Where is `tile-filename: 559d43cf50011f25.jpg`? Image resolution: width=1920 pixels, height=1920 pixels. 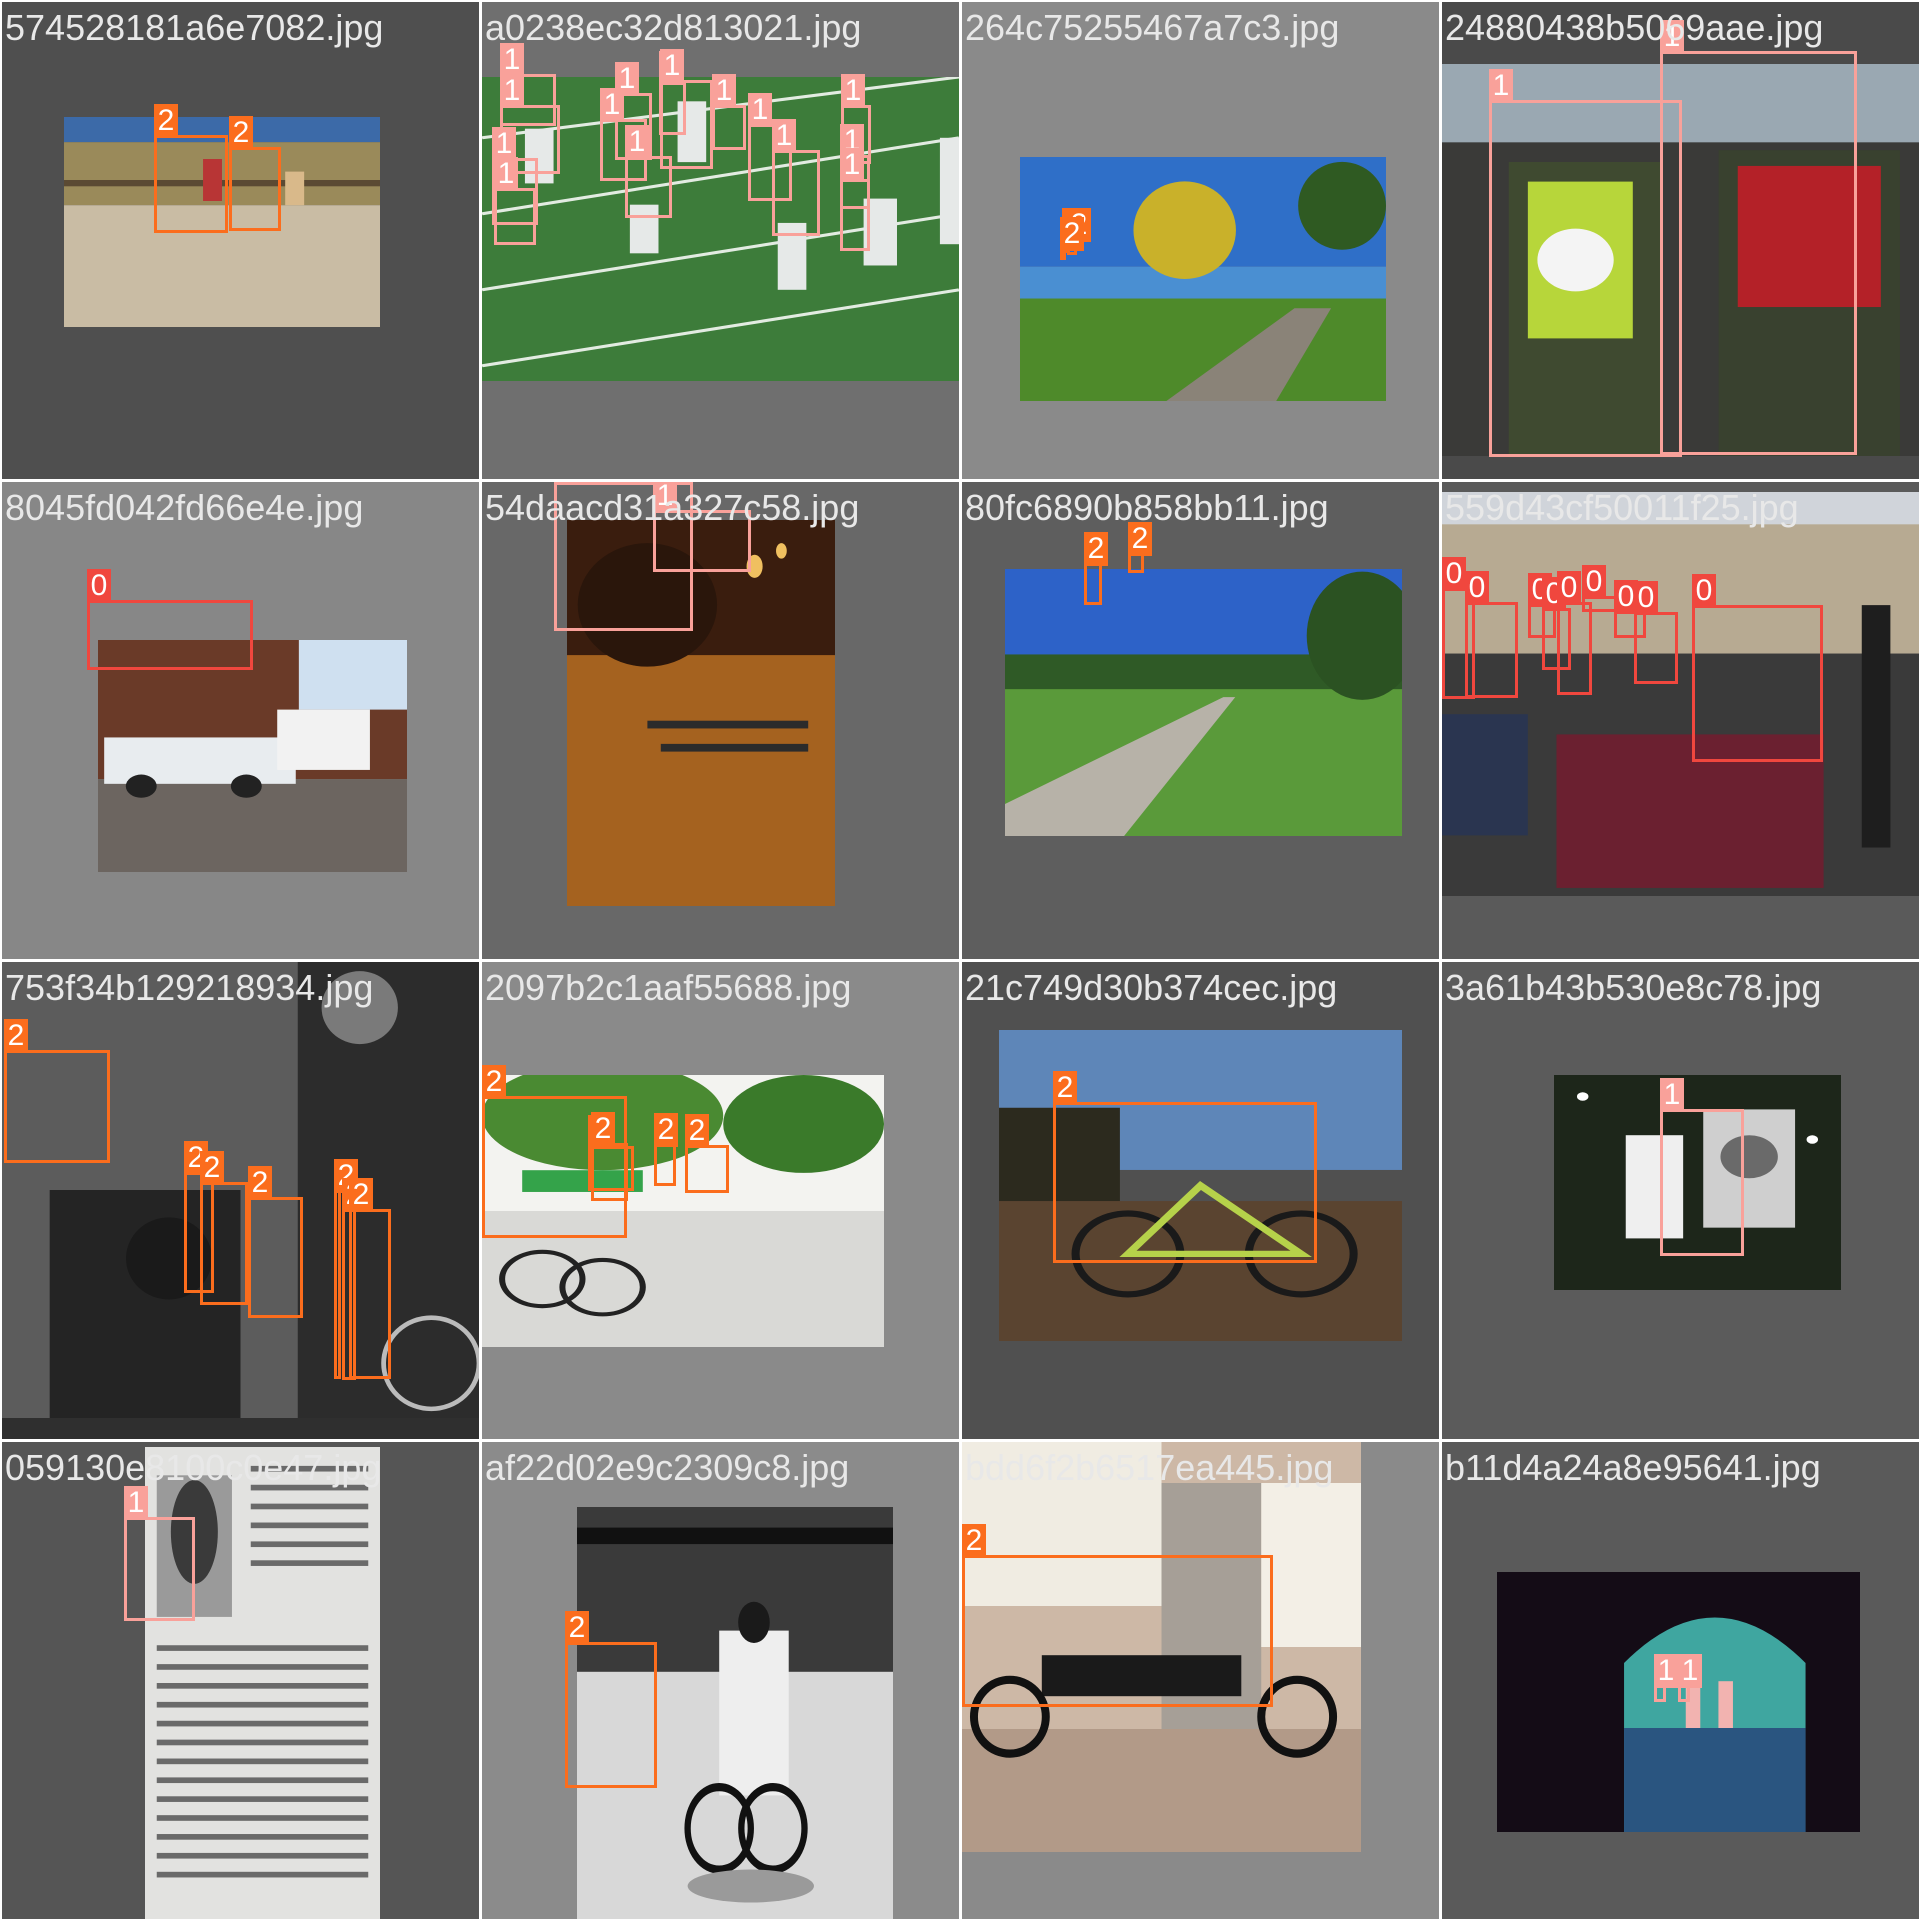
tile-filename: 559d43cf50011f25.jpg is located at coordinates (1622, 507).